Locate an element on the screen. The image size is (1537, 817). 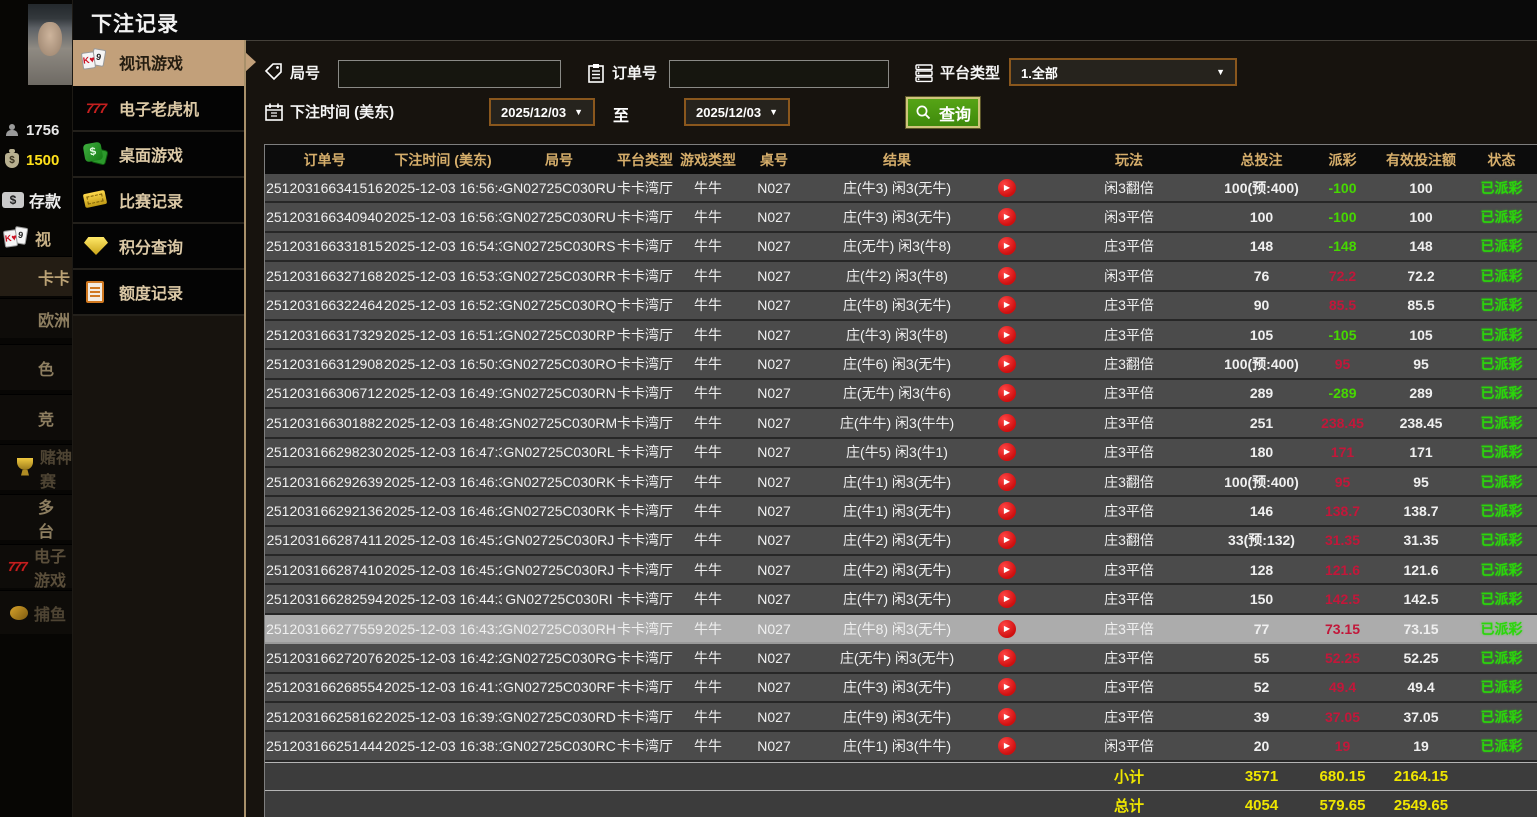
round-no-label-group: 局号 is located at coordinates (292, 72).